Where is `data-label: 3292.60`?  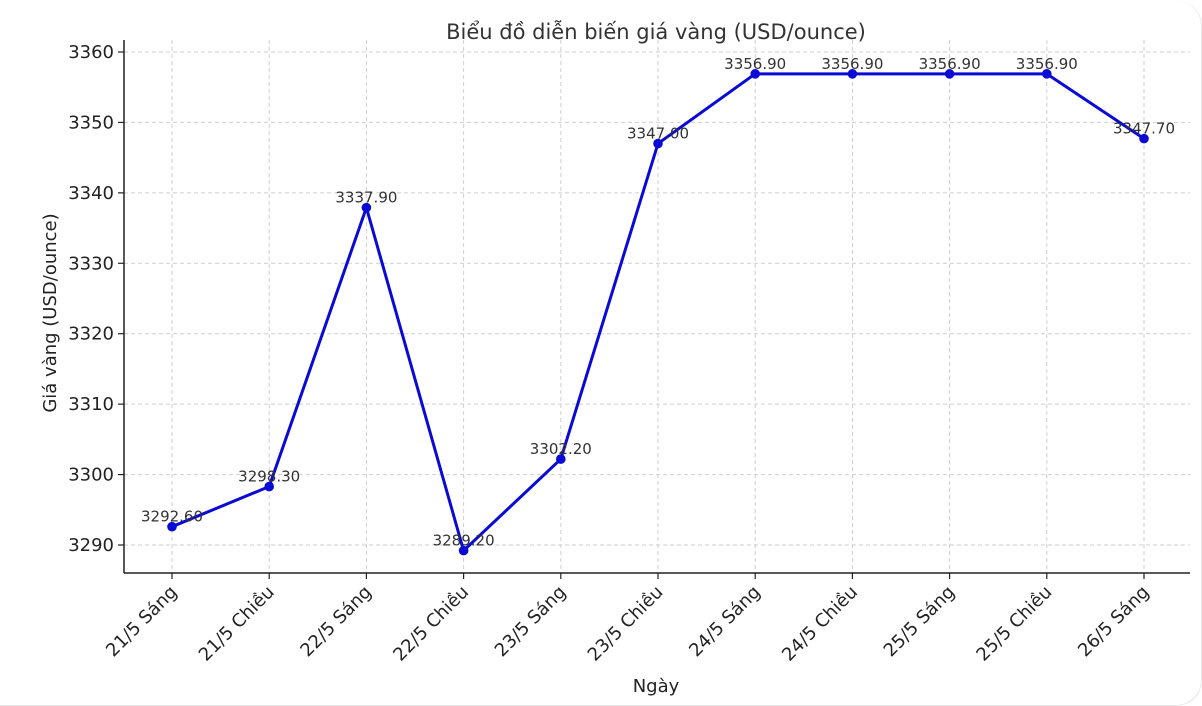
data-label: 3292.60 is located at coordinates (172, 517).